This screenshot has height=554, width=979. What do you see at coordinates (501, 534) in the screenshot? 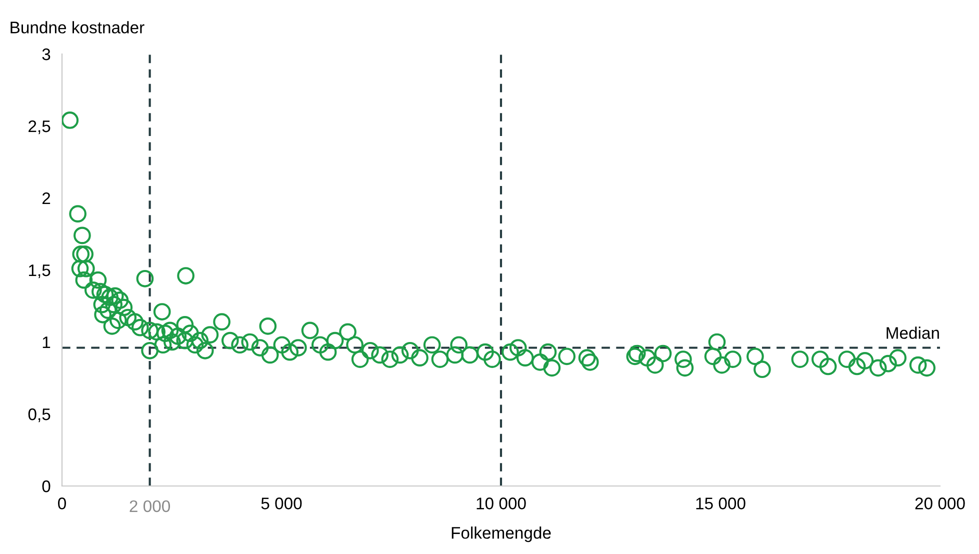
I see `x-axis-title: Folkemengde` at bounding box center [501, 534].